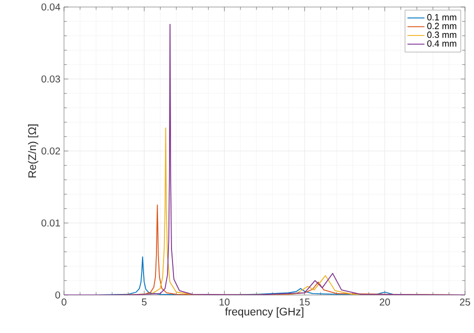  I want to click on x-tick-label: 0, so click(64, 302).